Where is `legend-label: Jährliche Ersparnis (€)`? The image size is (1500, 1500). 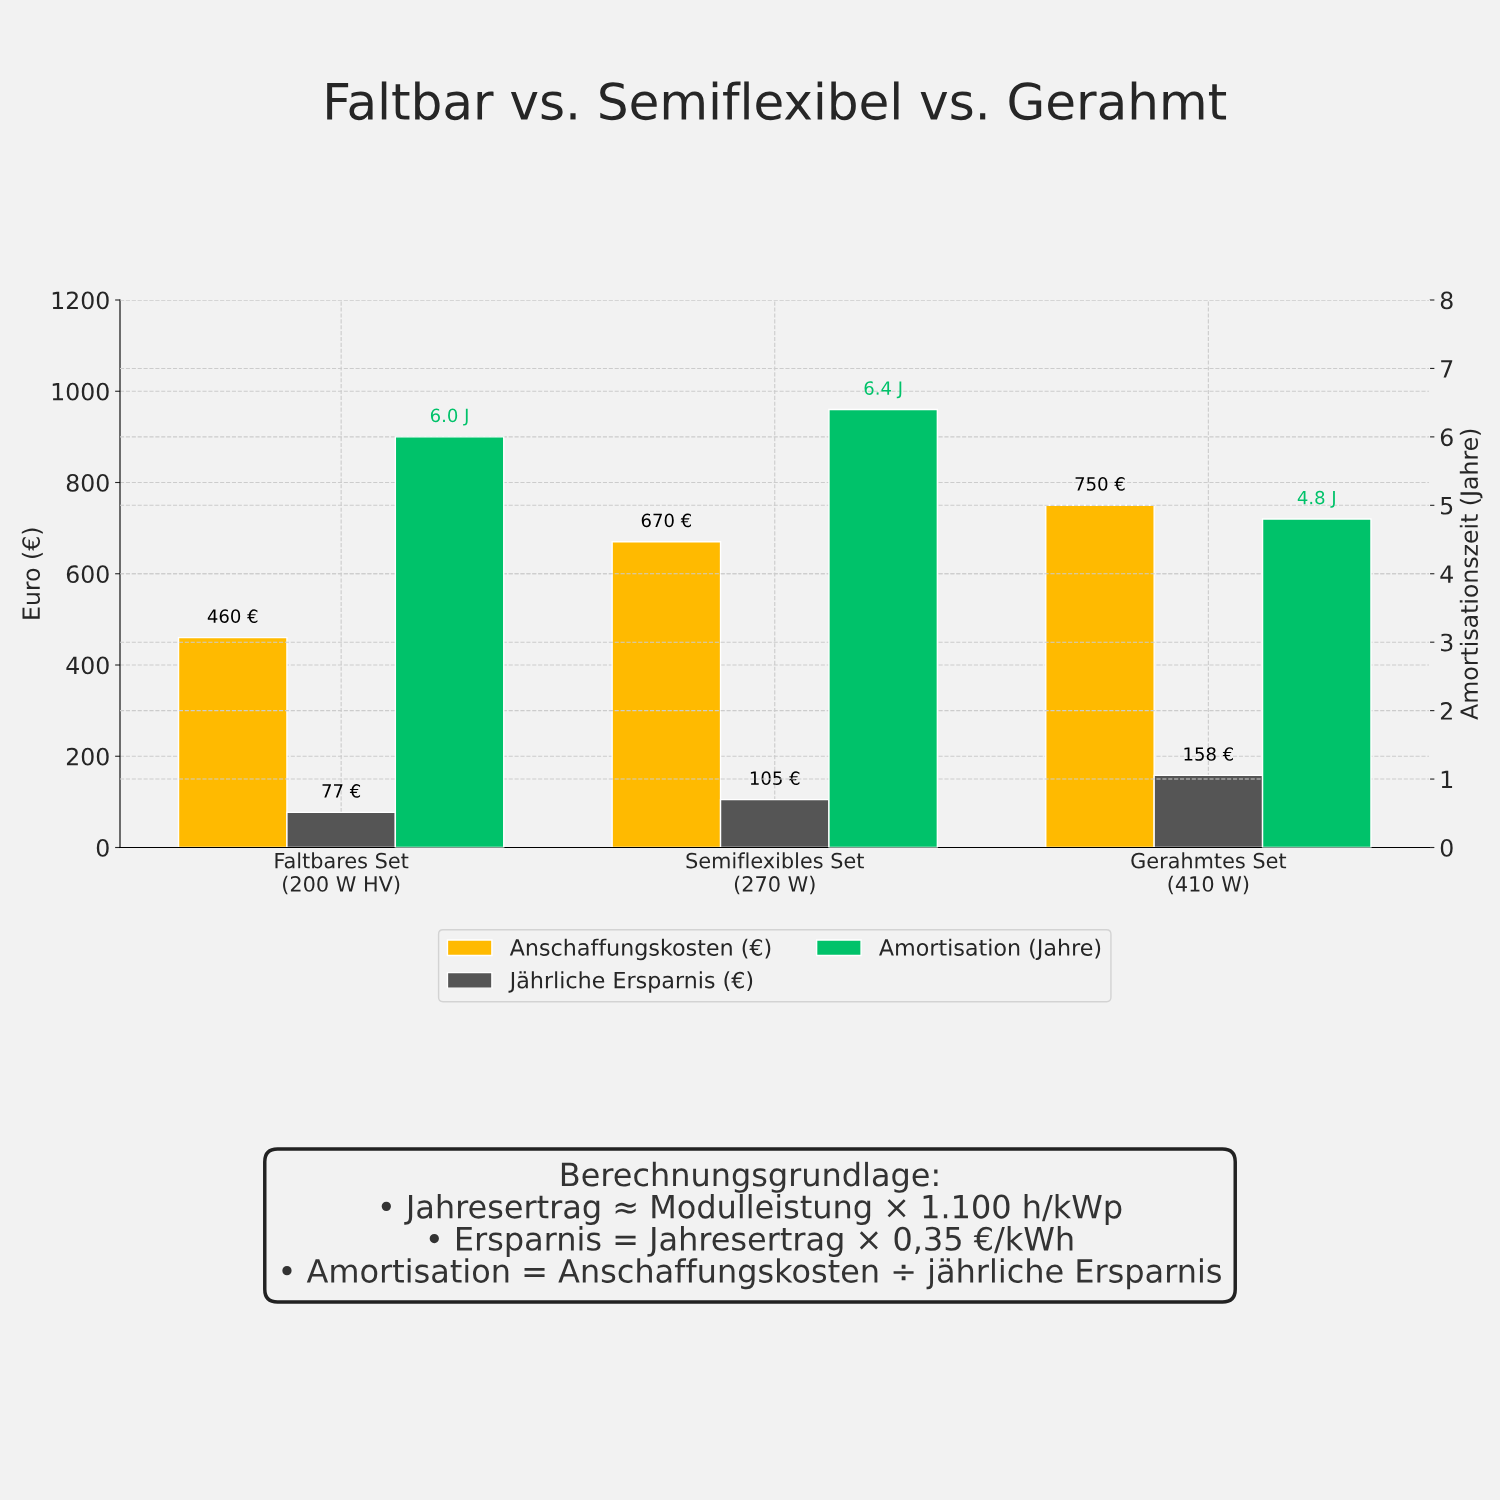
legend-label: Jährliche Ersparnis (€) is located at coordinates (630, 982).